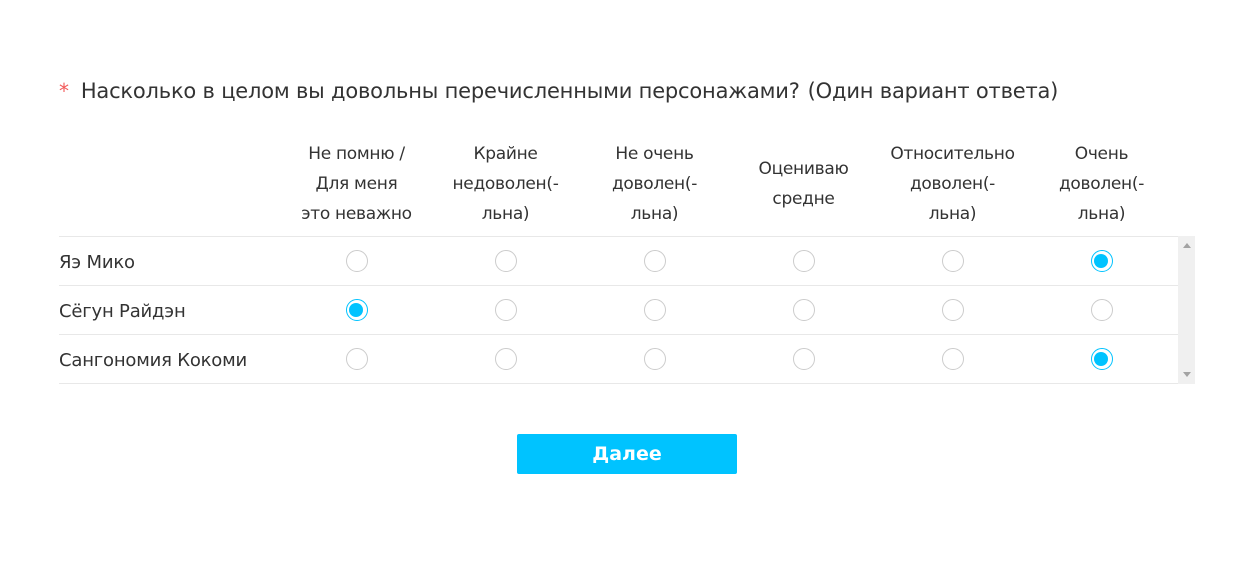 The height and width of the screenshot is (571, 1253). Describe the element at coordinates (627, 454) in the screenshot. I see `next-button: Далее` at that location.